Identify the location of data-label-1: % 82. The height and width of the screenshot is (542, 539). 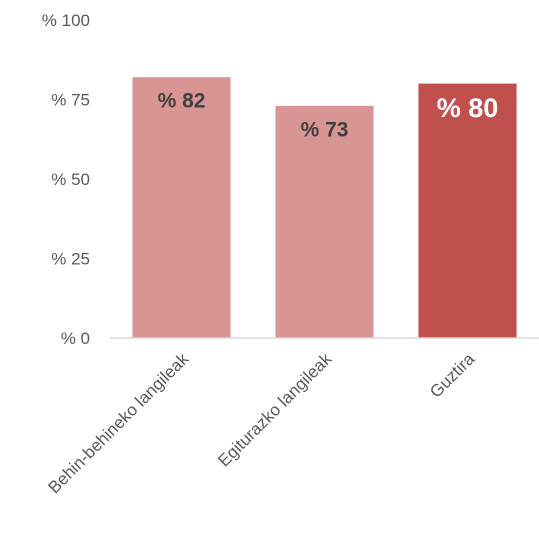
(182, 101).